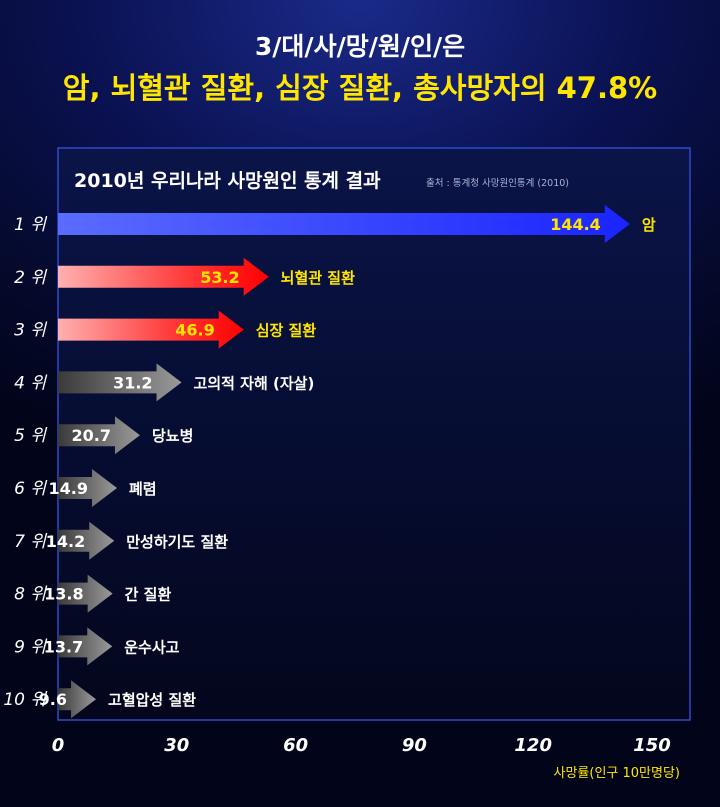  What do you see at coordinates (30, 383) in the screenshot?
I see `rank-label-4: 4 위` at bounding box center [30, 383].